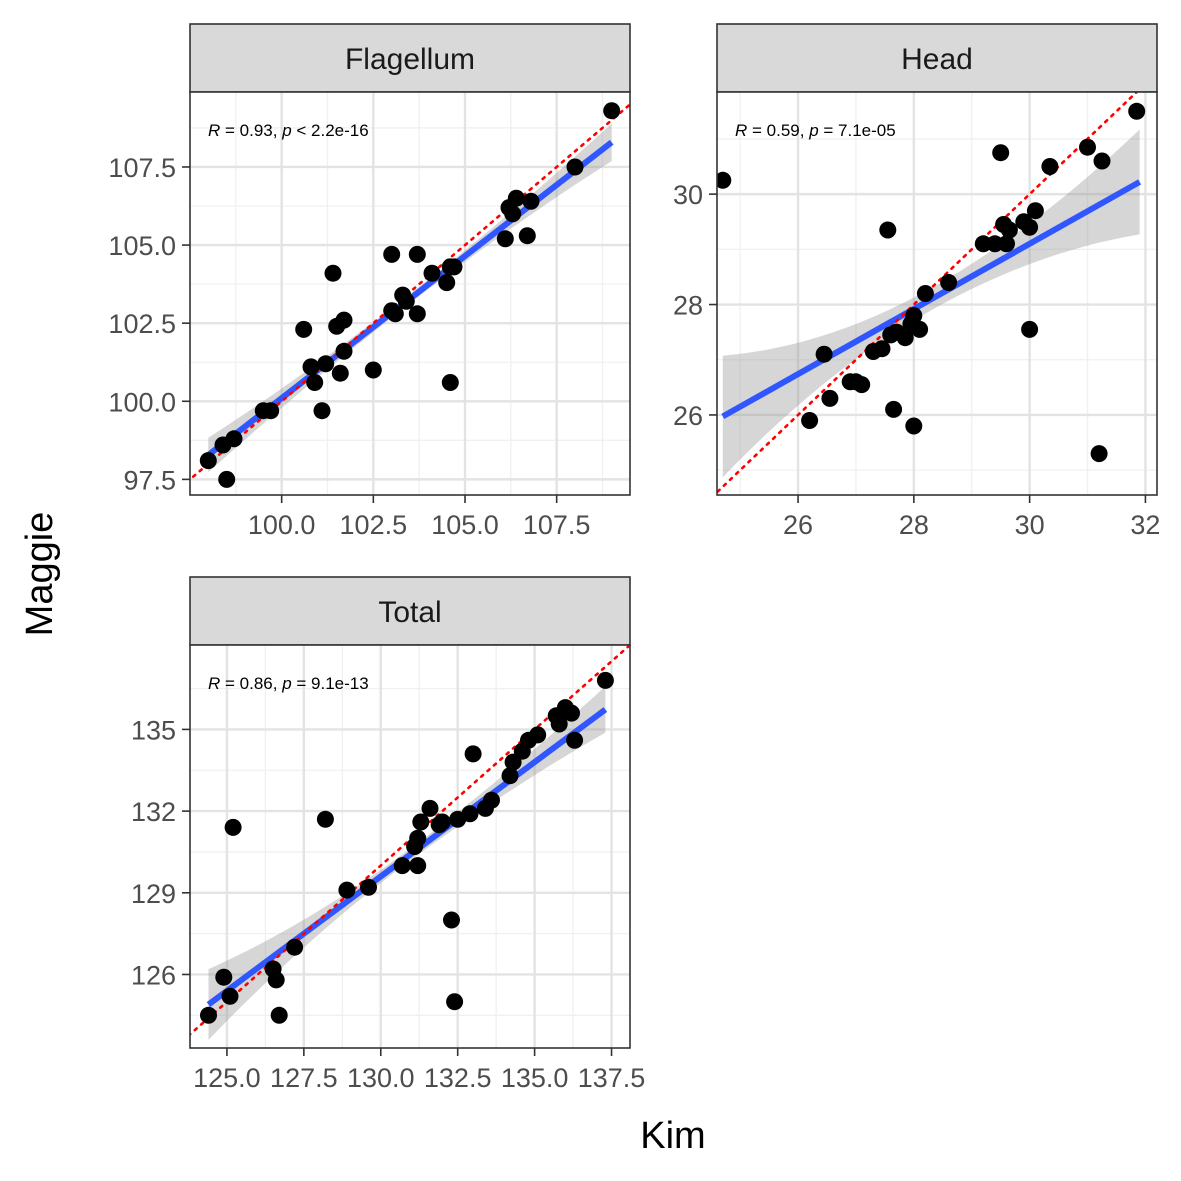 The width and height of the screenshot is (1181, 1181). Describe the element at coordinates (409, 612) in the screenshot. I see `facet-label-total: Total` at that location.